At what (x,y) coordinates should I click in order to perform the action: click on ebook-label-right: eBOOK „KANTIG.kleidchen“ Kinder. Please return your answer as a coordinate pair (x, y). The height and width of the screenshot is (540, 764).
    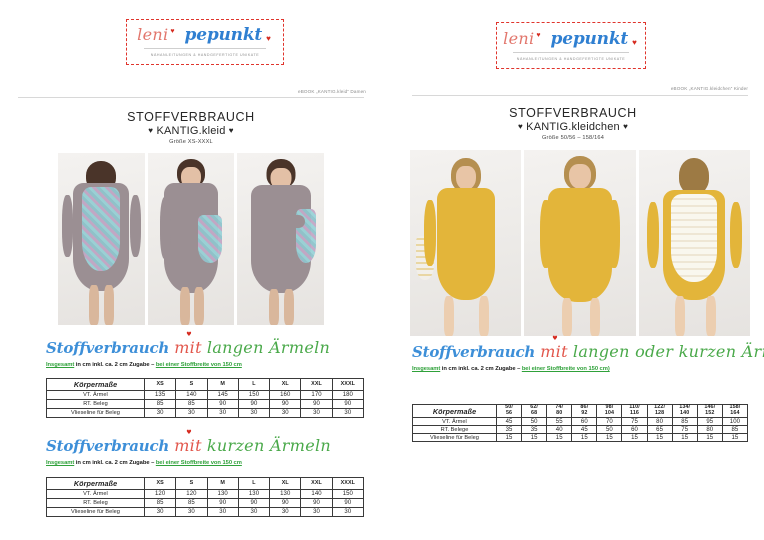
    Looking at the image, I should click on (709, 88).